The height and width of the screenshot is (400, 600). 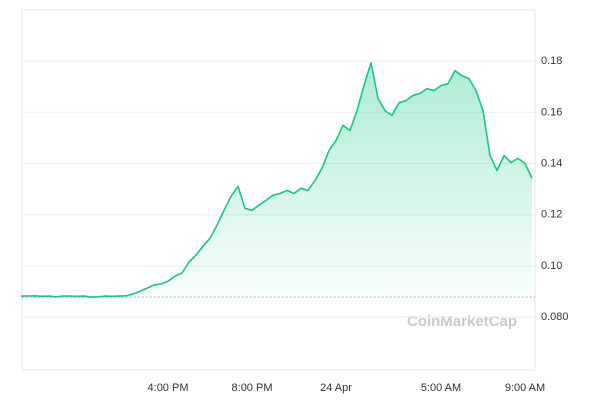 I want to click on x-tick-label: 5:00 AM, so click(x=441, y=388).